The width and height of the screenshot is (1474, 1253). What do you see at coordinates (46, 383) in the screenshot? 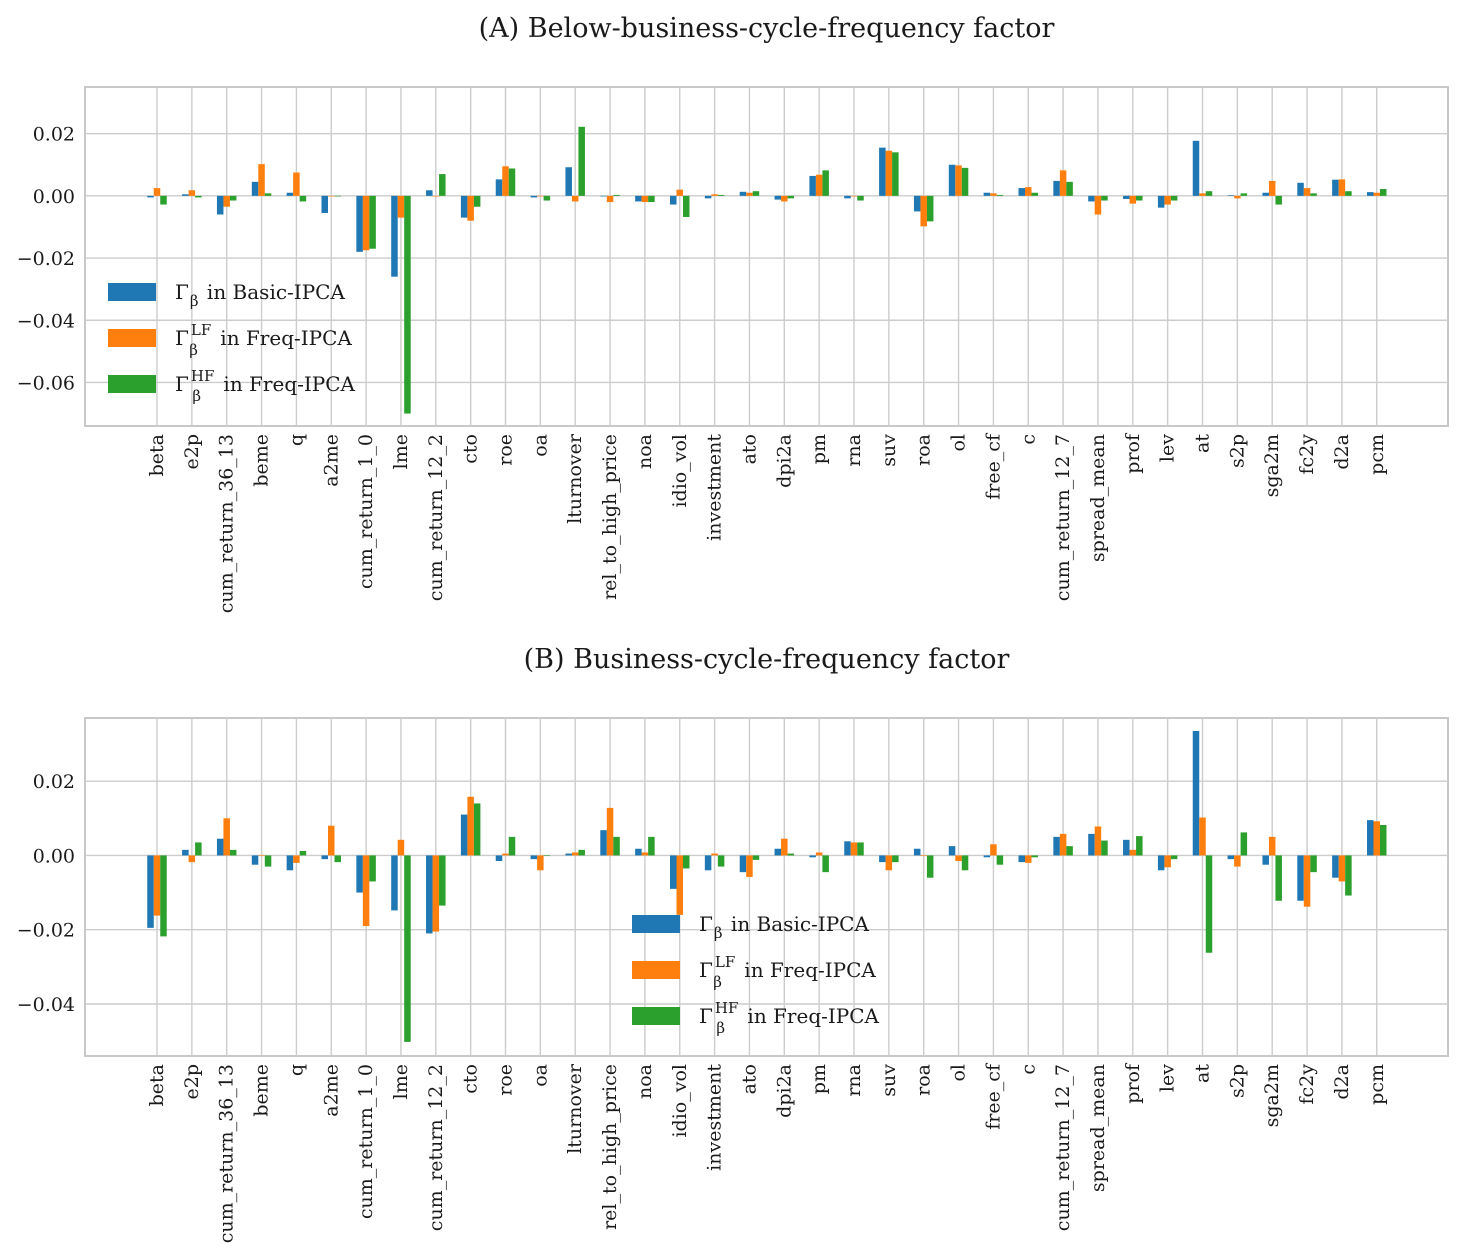
I see `y-tick-label: −0.06` at bounding box center [46, 383].